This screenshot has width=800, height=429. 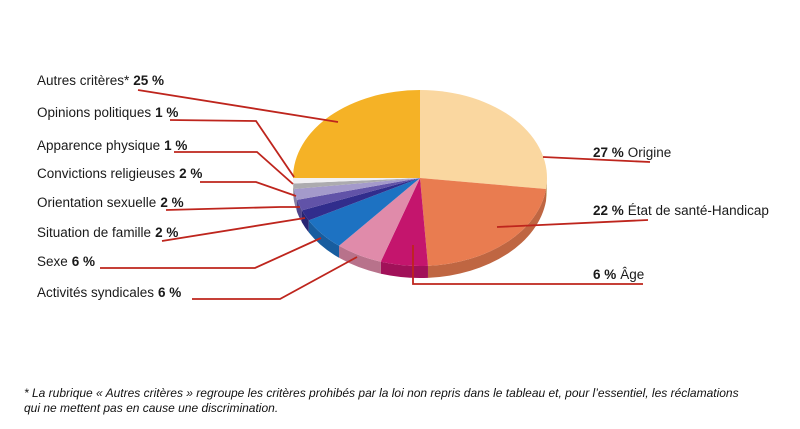 What do you see at coordinates (211, 253) in the screenshot?
I see `callout-line-sexe` at bounding box center [211, 253].